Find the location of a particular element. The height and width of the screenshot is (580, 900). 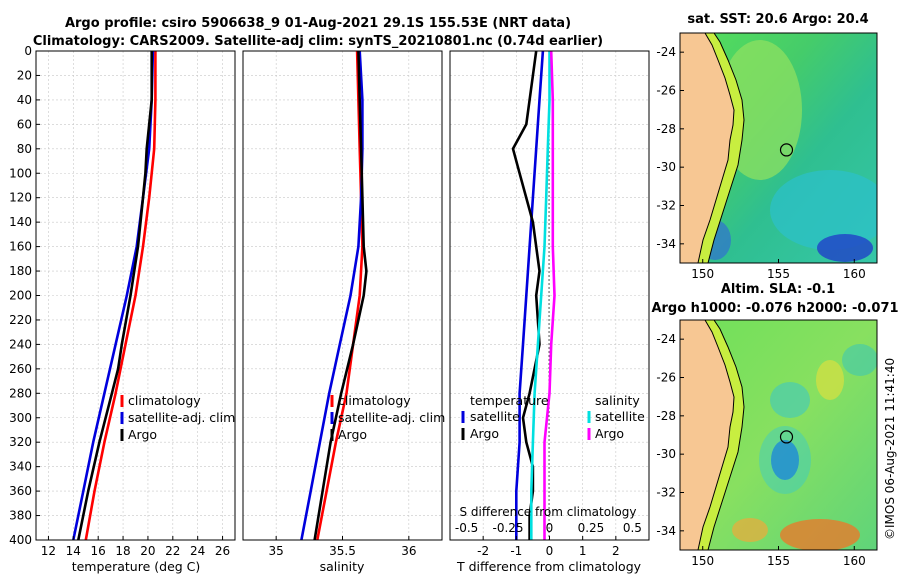

s-diff-tick-label: 0.25 is located at coordinates (591, 528).